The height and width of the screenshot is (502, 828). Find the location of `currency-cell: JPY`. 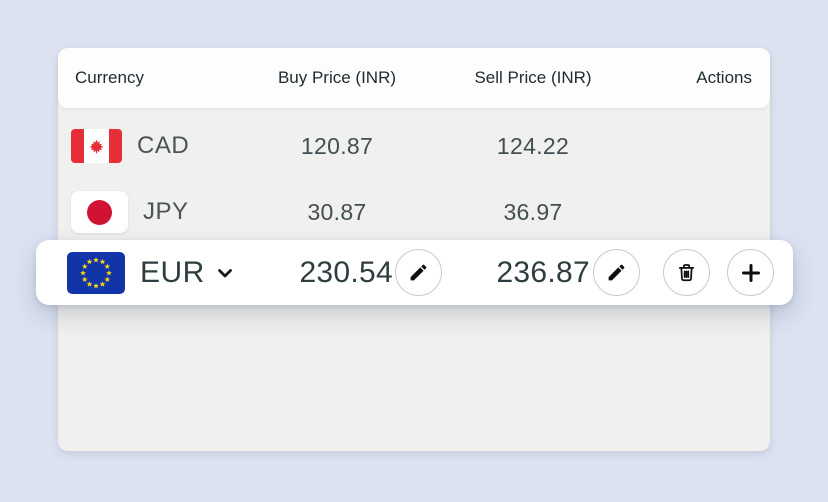

currency-cell: JPY is located at coordinates (153, 212).